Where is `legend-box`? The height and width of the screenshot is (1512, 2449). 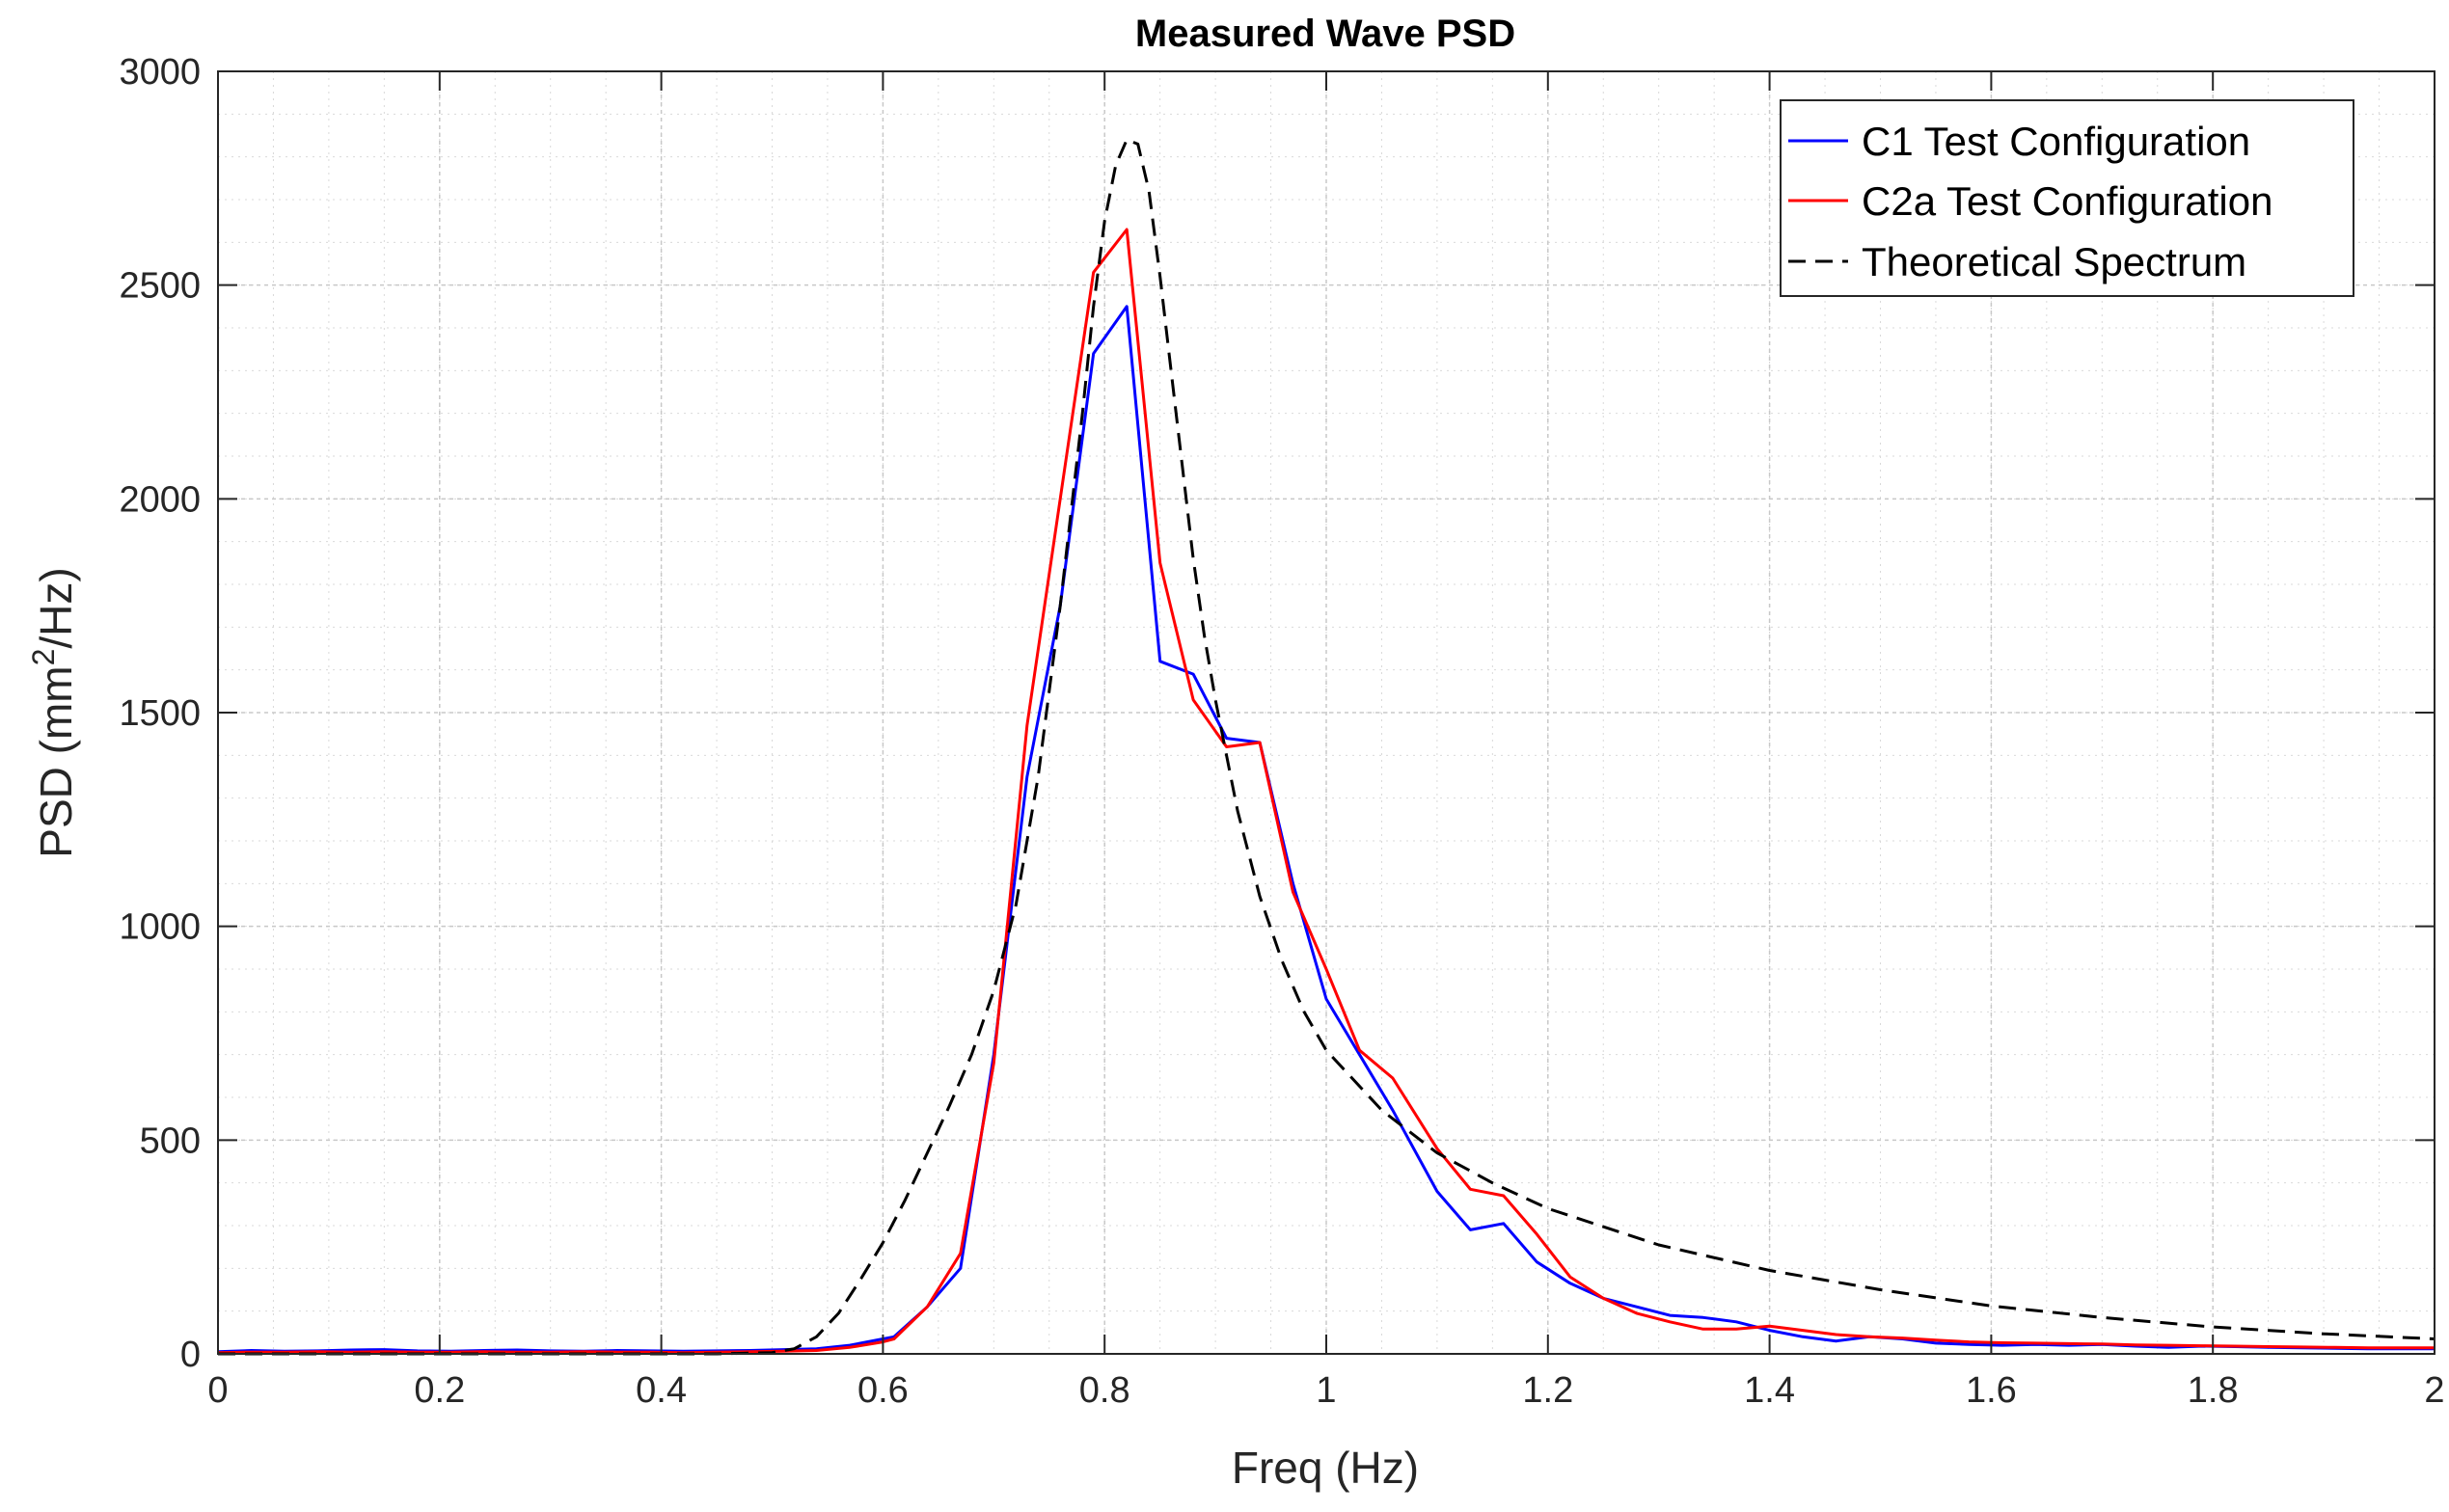 legend-box is located at coordinates (2067, 198).